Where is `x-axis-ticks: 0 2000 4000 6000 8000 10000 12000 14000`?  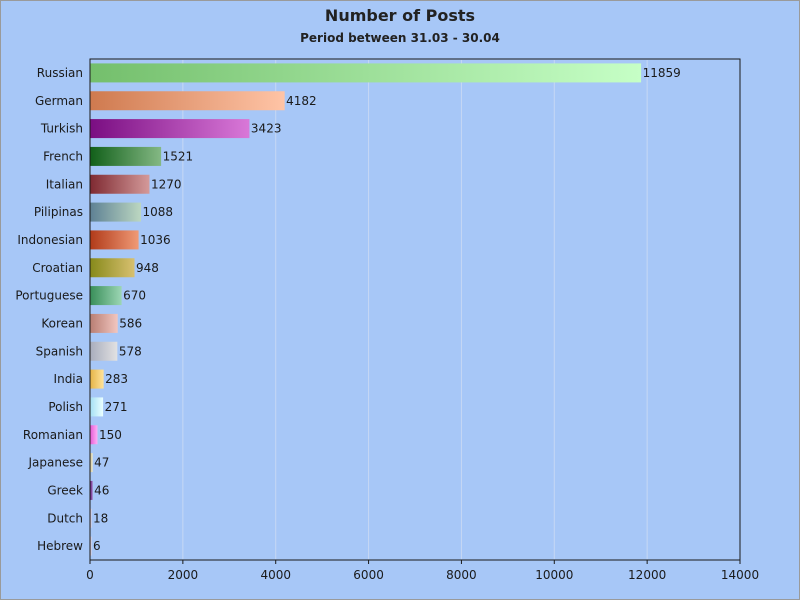
x-axis-ticks: 0 2000 4000 6000 8000 10000 12000 14000 is located at coordinates (422, 571).